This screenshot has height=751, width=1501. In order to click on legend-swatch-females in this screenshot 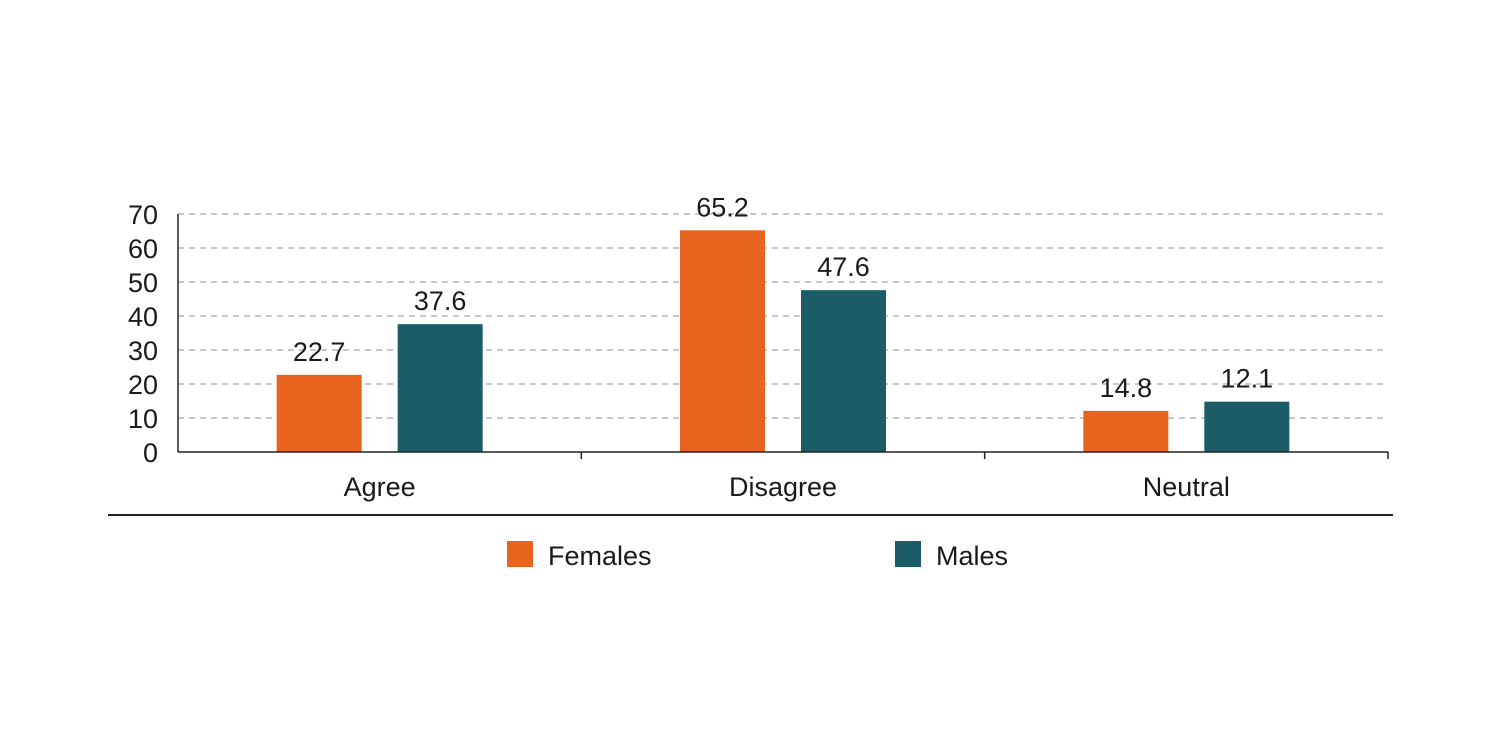, I will do `click(520, 554)`.